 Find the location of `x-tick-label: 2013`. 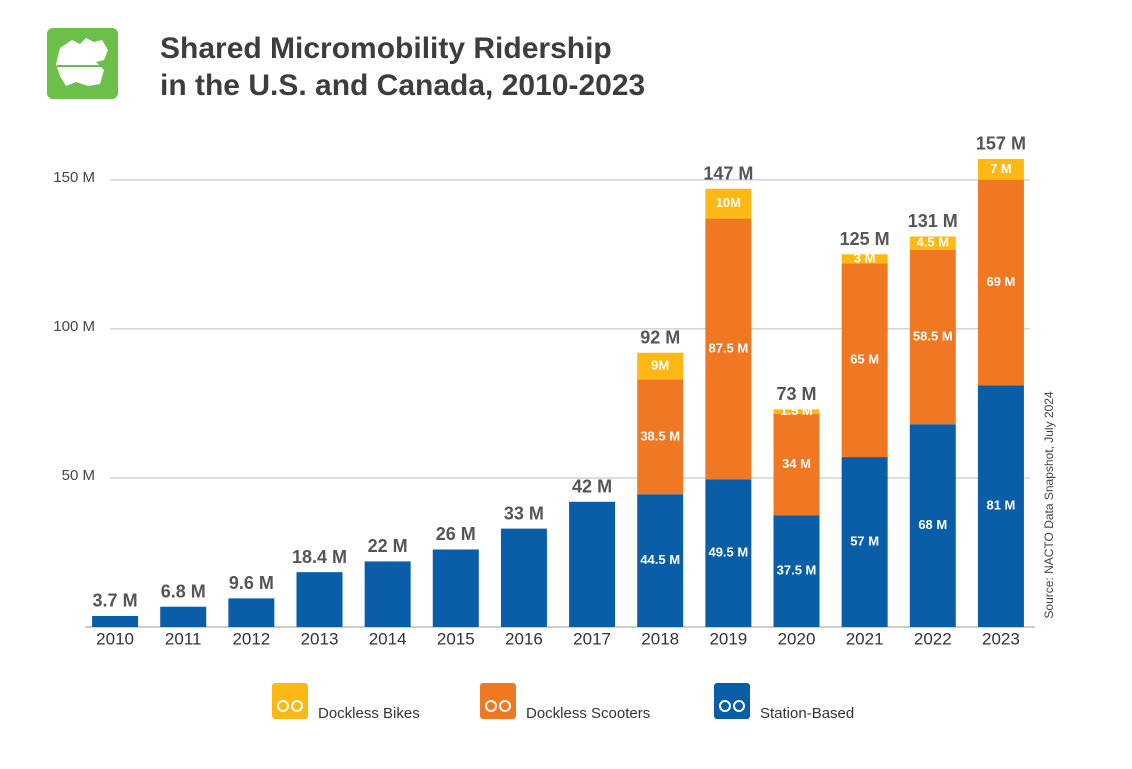

x-tick-label: 2013 is located at coordinates (320, 638).